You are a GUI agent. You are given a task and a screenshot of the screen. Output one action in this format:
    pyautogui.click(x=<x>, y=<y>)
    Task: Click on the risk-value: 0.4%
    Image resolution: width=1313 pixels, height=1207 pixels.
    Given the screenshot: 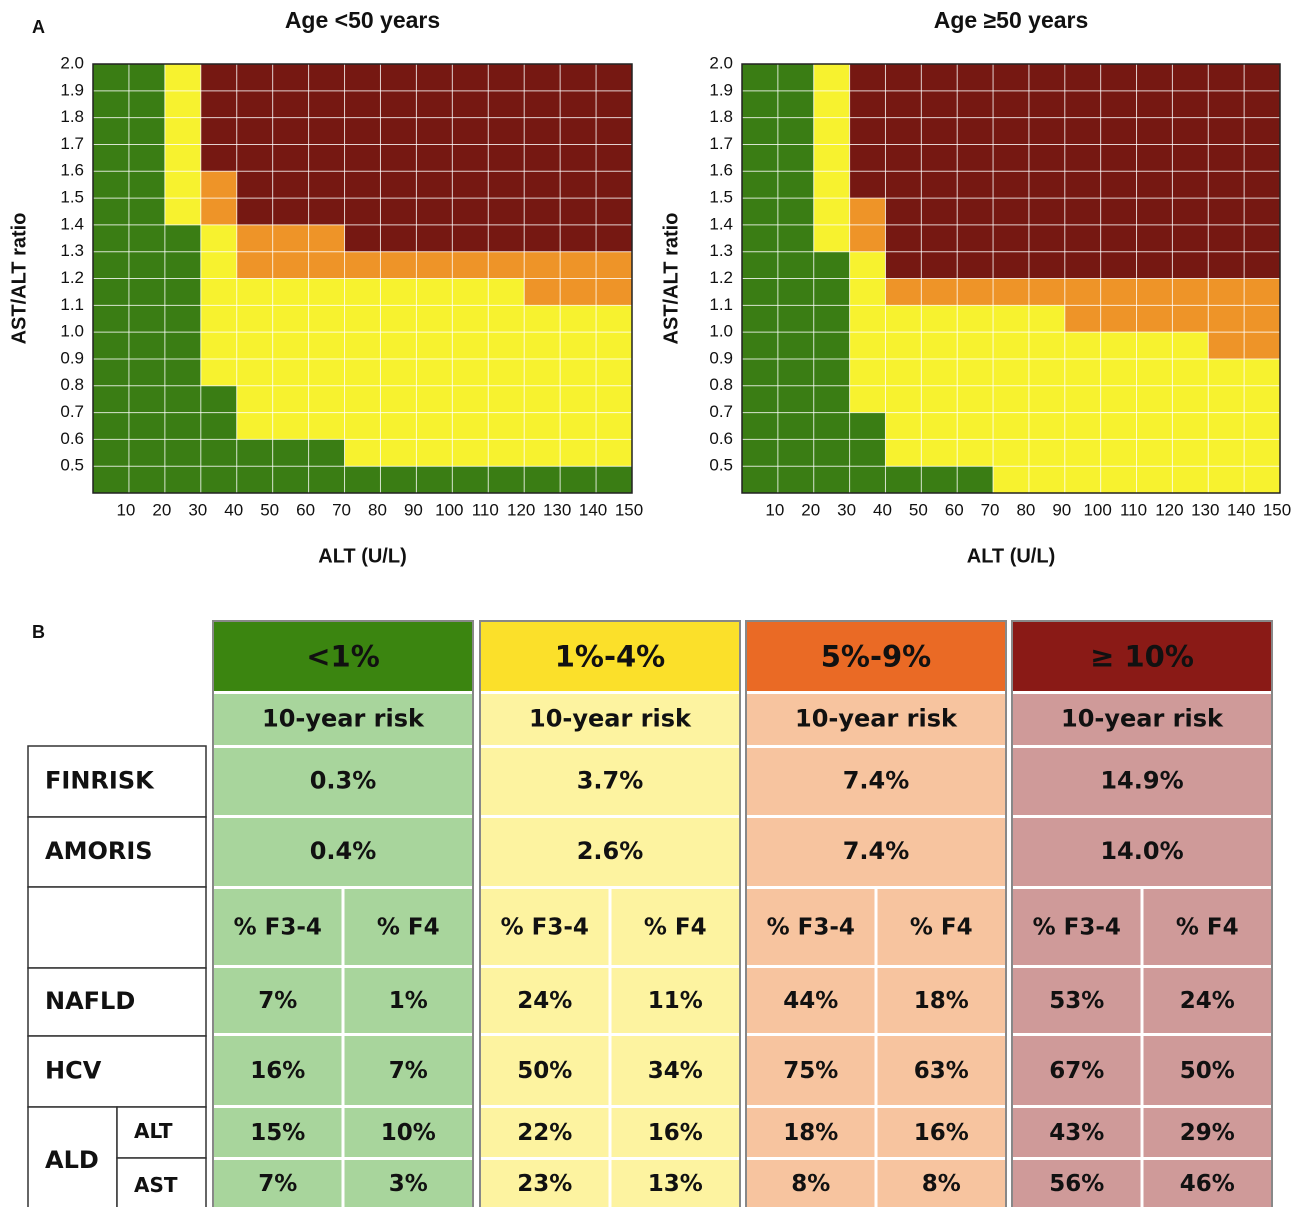 What is the action you would take?
    pyautogui.click(x=343, y=851)
    